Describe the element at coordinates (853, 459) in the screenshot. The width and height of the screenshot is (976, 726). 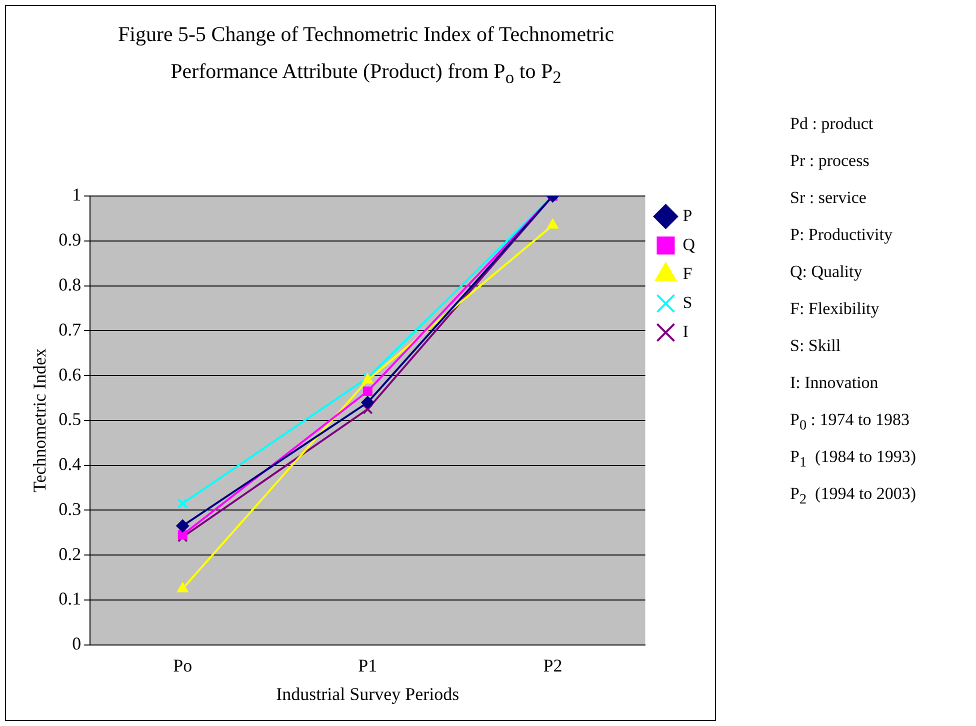
I see `text: P$_{1}$ (1984 to 1993)` at that location.